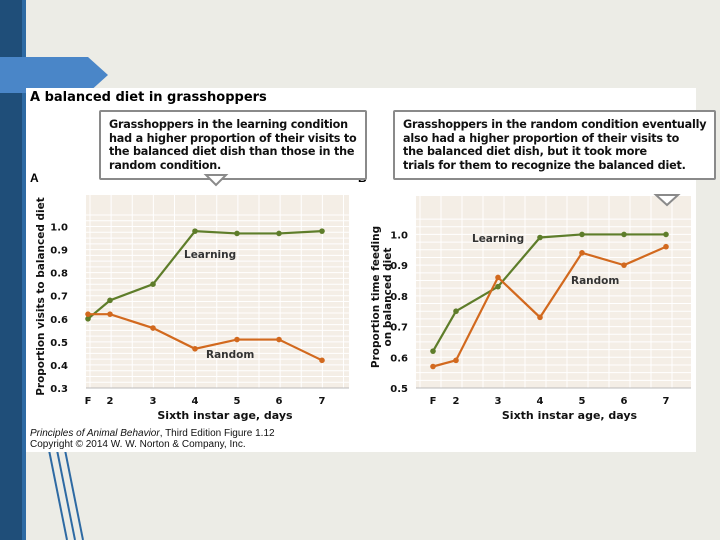 The height and width of the screenshot is (540, 720). I want to click on panel-a-series-label-random: Random, so click(230, 355).